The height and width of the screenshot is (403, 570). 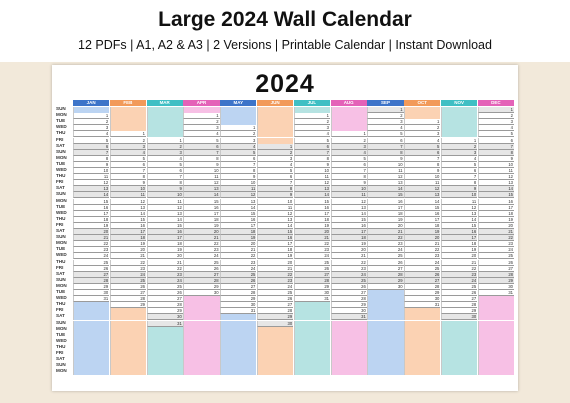 What do you see at coordinates (275, 201) in the screenshot?
I see `day-cell: 10` at bounding box center [275, 201].